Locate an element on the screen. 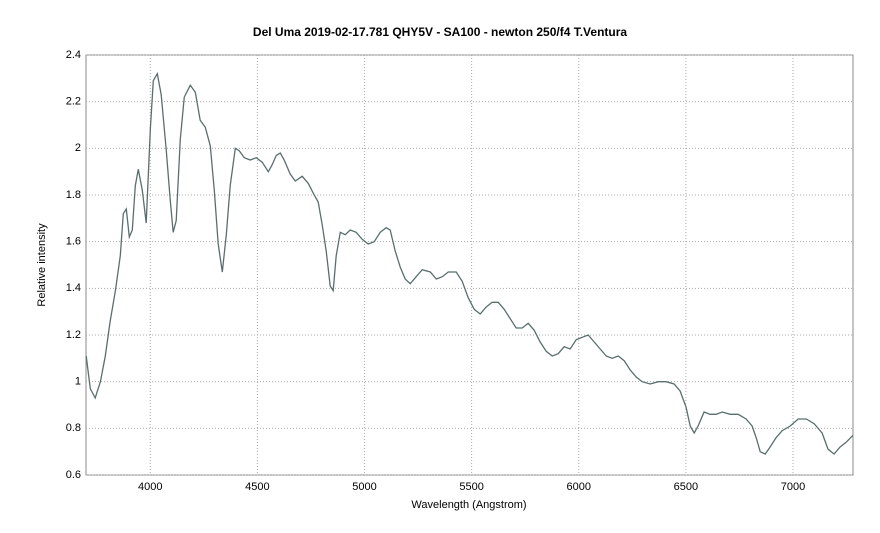 Image resolution: width=880 pixels, height=533 pixels. y-tick-label: 1.6 is located at coordinates (73, 242).